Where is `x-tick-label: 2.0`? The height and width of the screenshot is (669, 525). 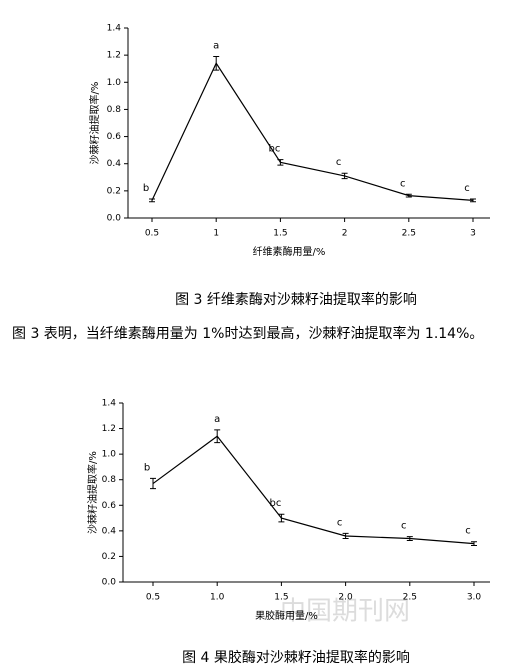 x-tick-label: 2.0 is located at coordinates (345, 598).